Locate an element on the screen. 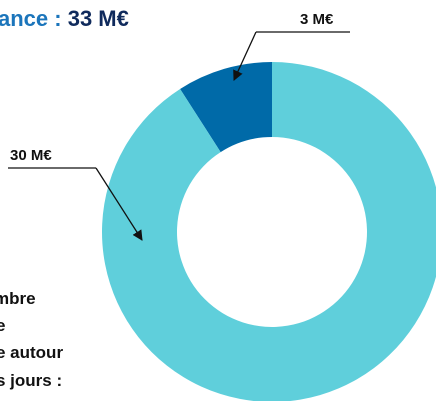 This screenshot has height=401, width=436. note-text: s jours : is located at coordinates (31, 380).